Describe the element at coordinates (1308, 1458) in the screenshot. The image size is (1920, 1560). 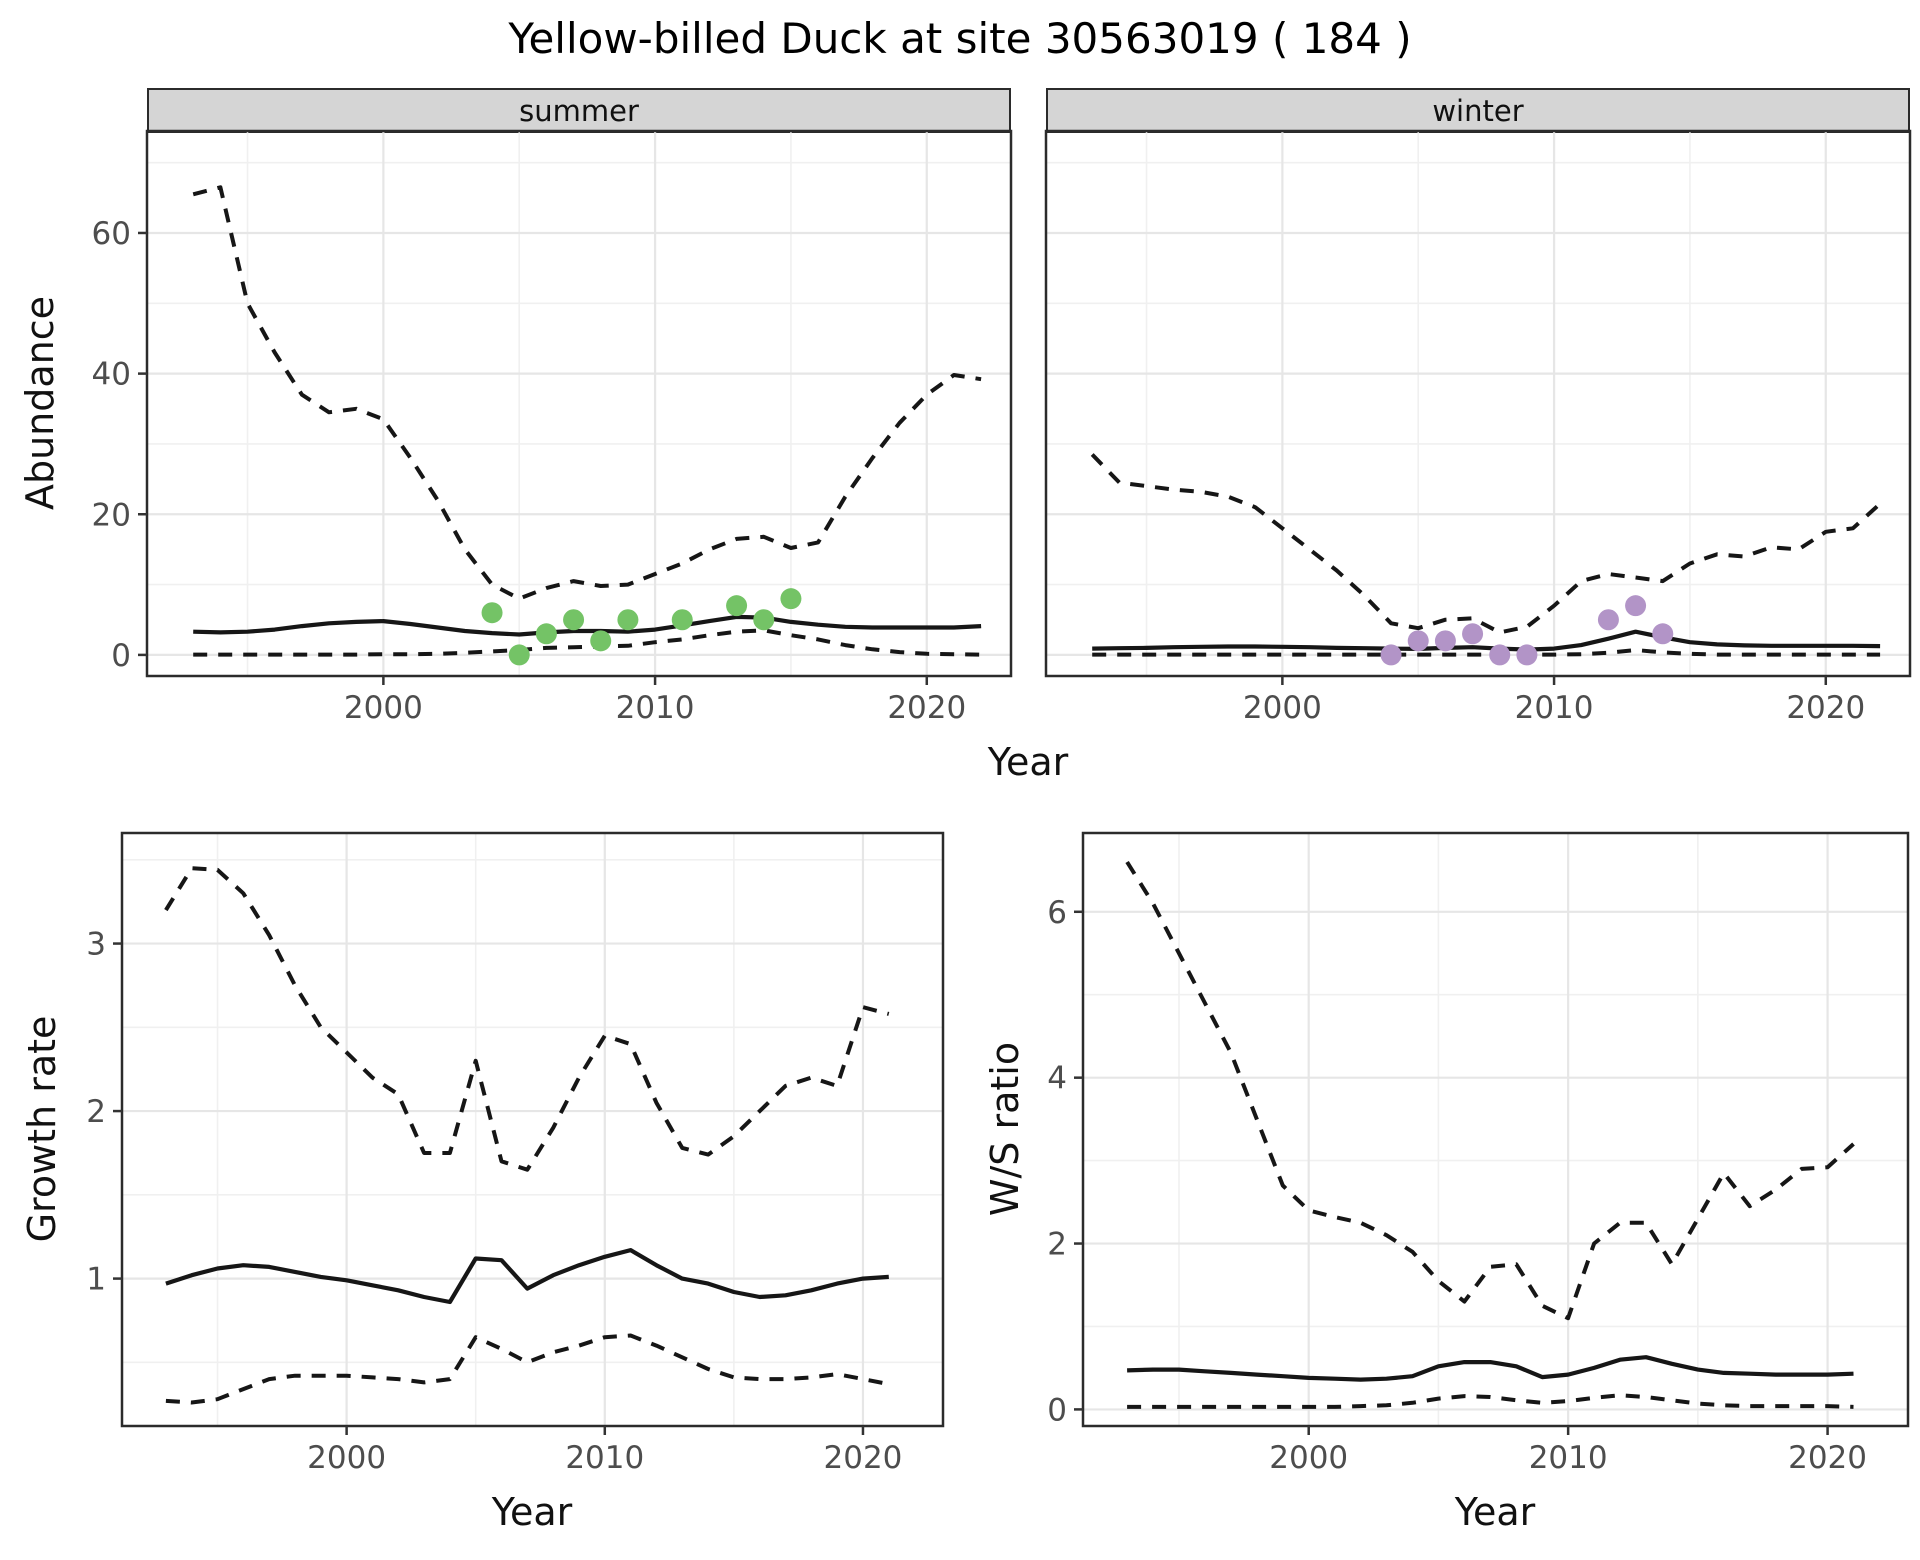
I see `ws-ratio-x-tick-label: 2000` at that location.